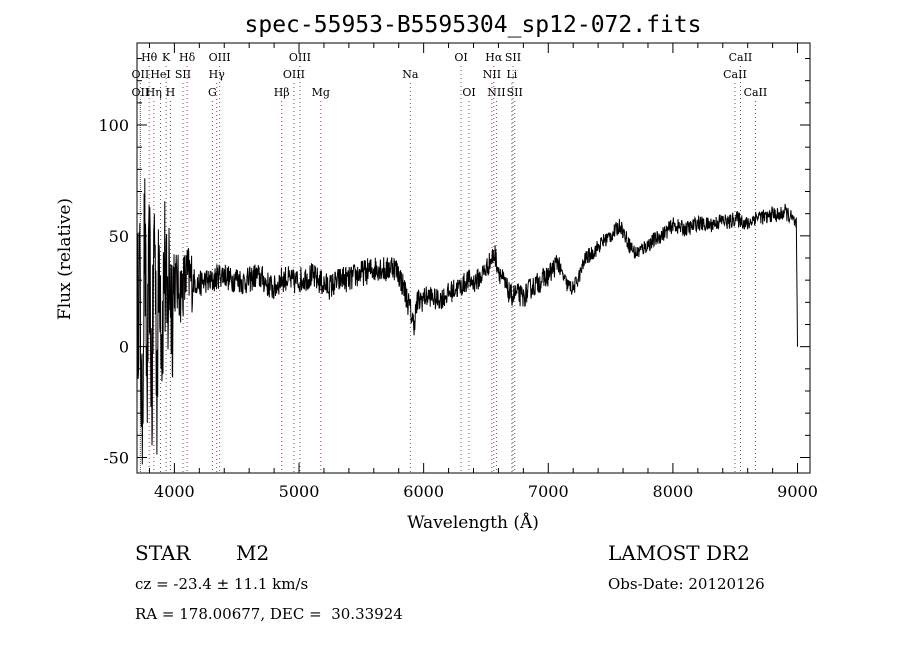  Describe the element at coordinates (163, 553) in the screenshot. I see `object-type-label: STAR` at that location.